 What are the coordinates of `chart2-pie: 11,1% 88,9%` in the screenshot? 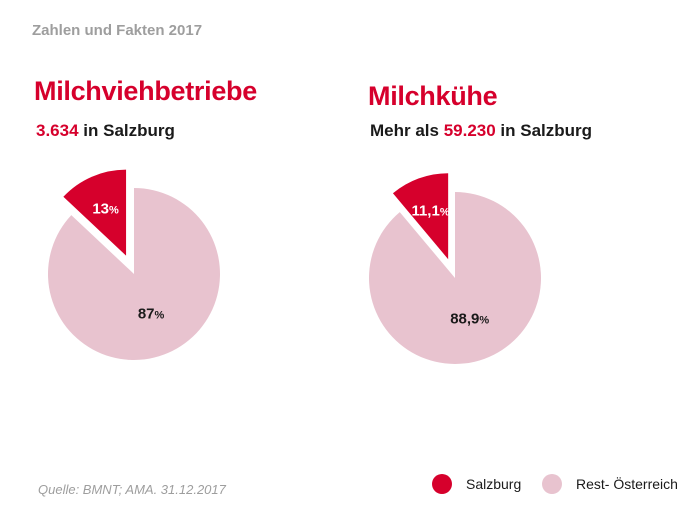 It's located at (455, 268).